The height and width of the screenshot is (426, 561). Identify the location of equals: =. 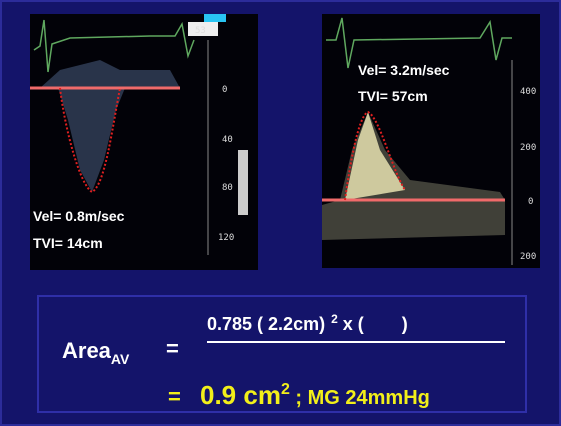
(172, 348).